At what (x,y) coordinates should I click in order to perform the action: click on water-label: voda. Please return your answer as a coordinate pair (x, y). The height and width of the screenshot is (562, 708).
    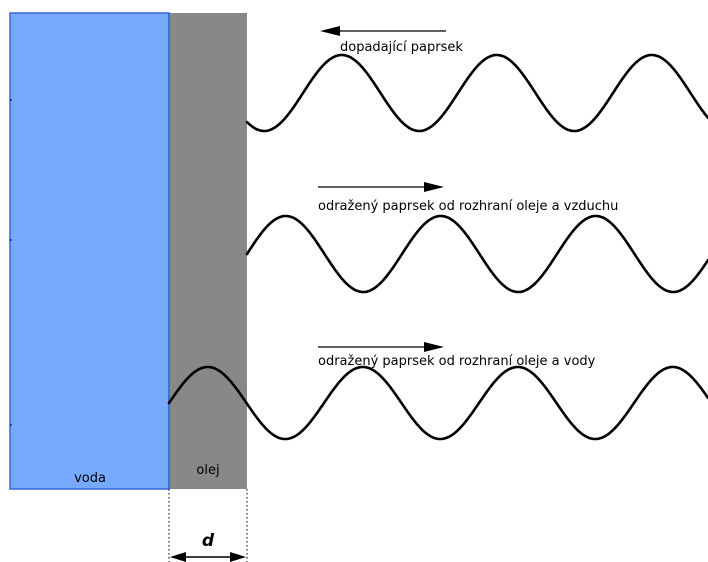
    Looking at the image, I should click on (90, 478).